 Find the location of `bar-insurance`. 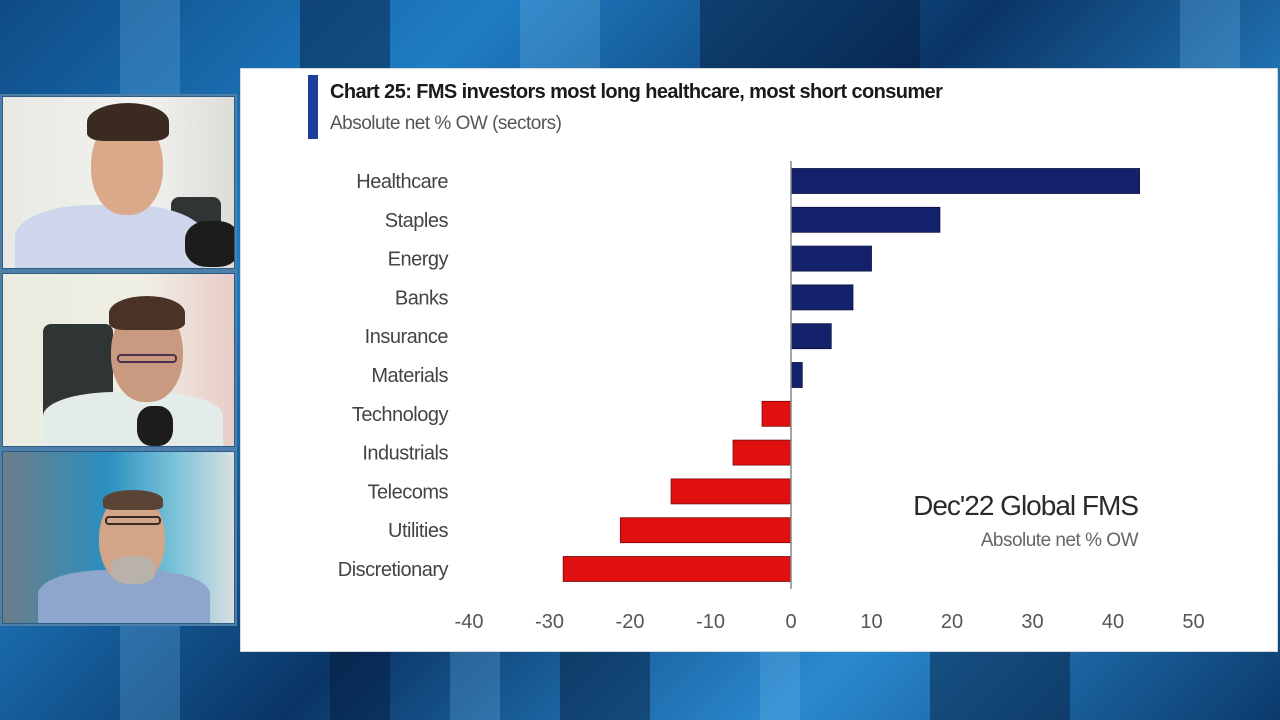

bar-insurance is located at coordinates (811, 336).